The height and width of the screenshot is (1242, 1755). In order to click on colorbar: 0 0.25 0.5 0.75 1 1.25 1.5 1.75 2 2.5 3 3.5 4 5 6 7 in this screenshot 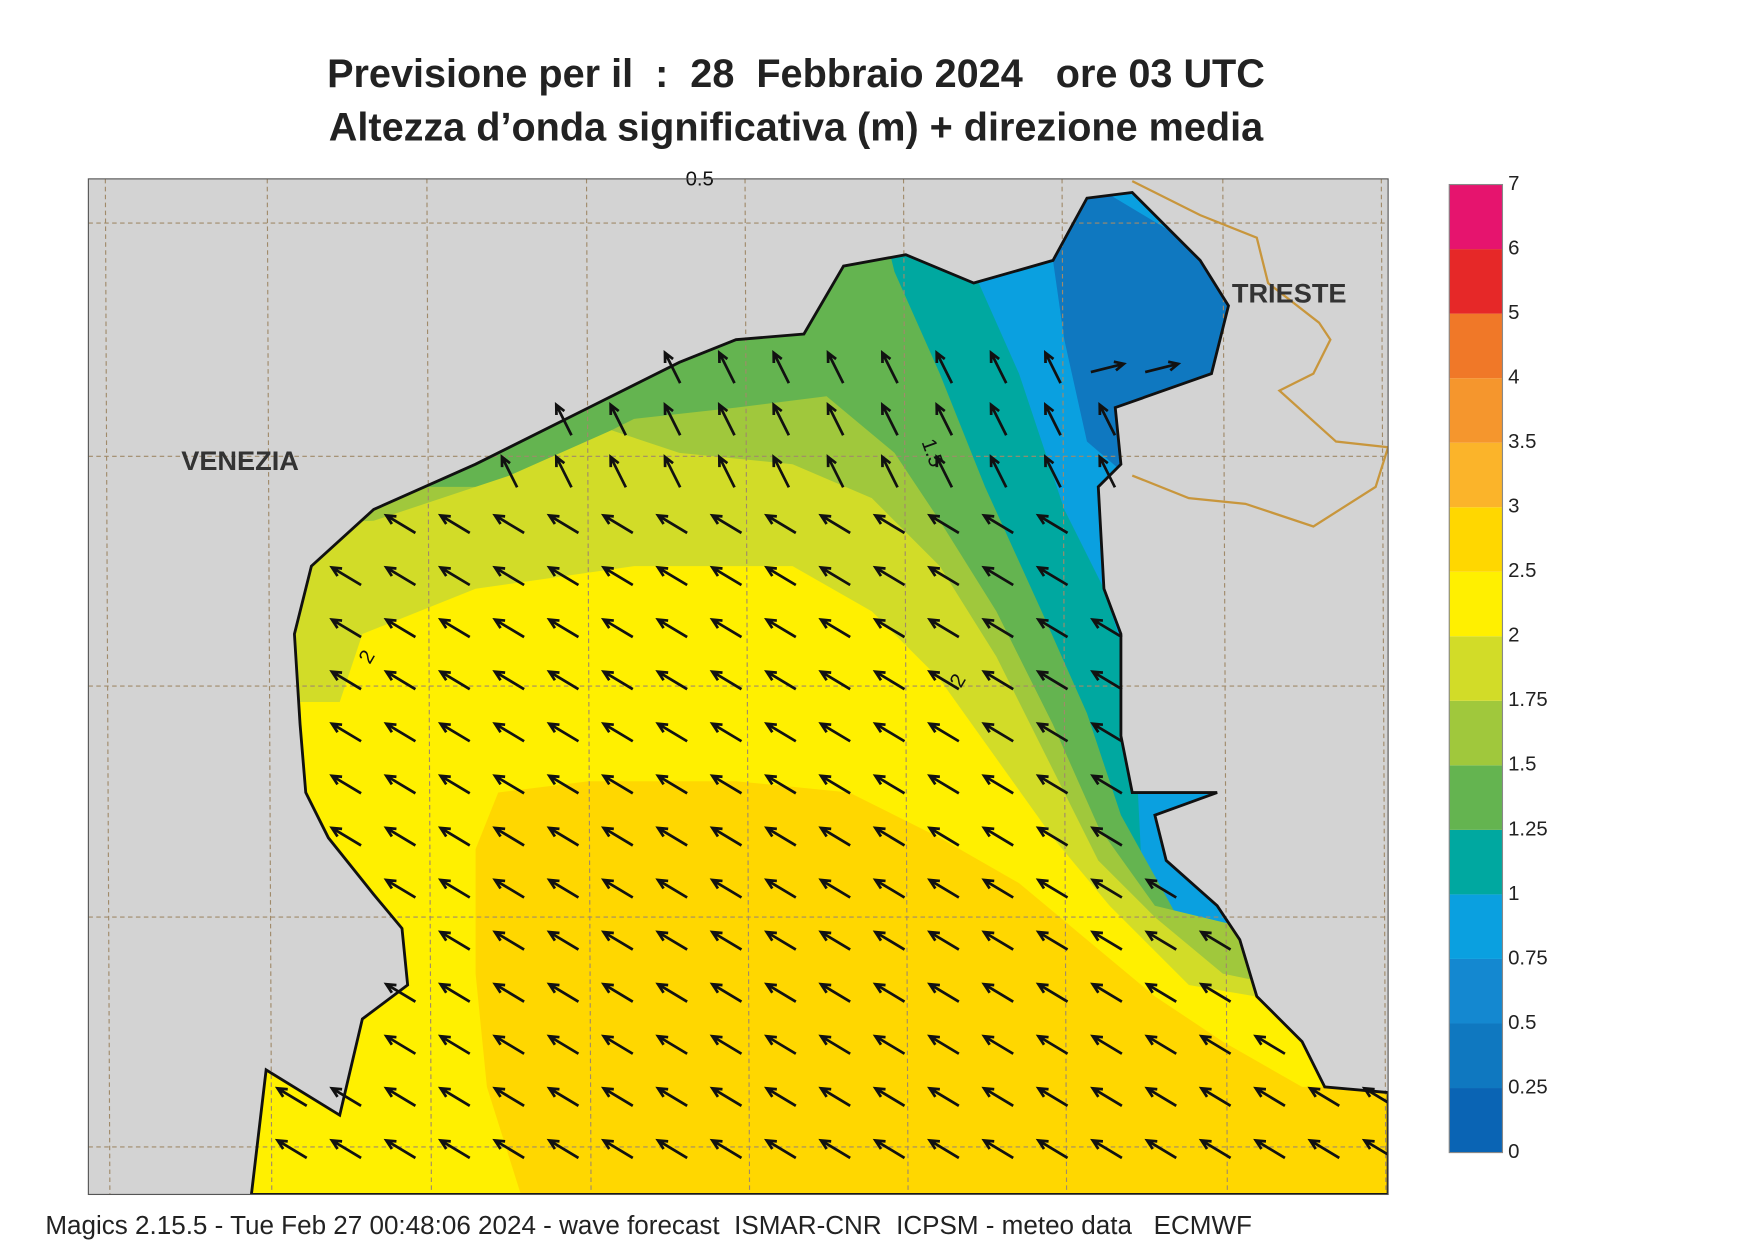, I will do `click(1498, 668)`.